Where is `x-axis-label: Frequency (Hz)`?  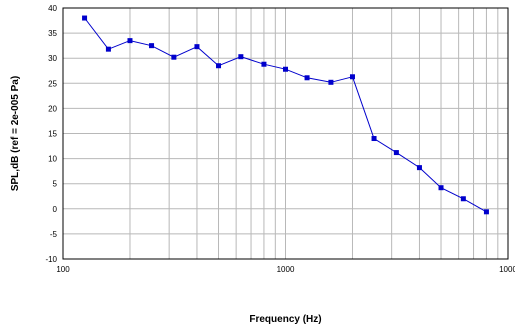 x-axis-label: Frequency (Hz) is located at coordinates (285, 319).